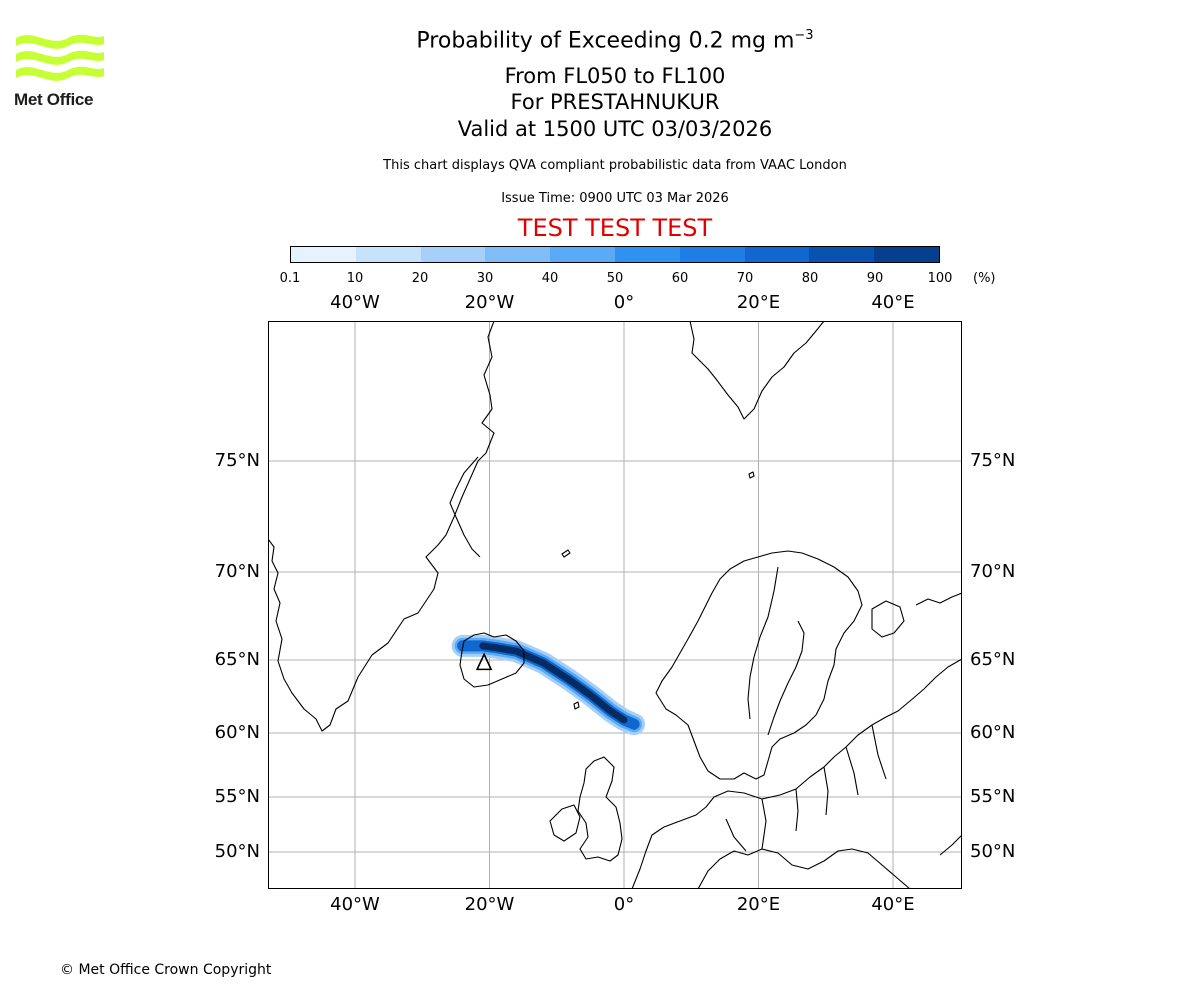  What do you see at coordinates (875, 278) in the screenshot?
I see `colorbar-tick-label: 90` at bounding box center [875, 278].